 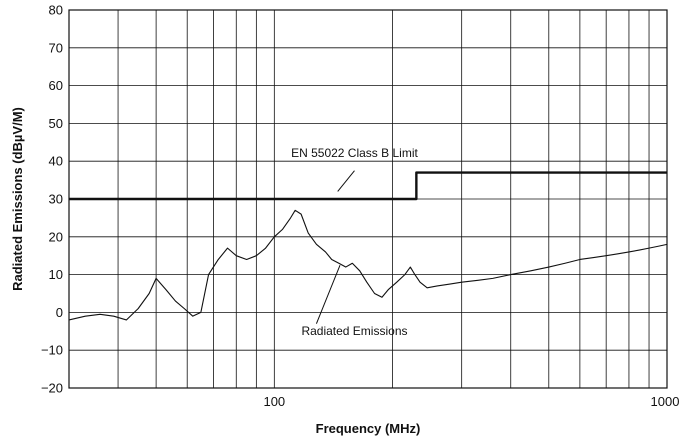 I want to click on limit-annotation-leader, so click(x=346, y=181).